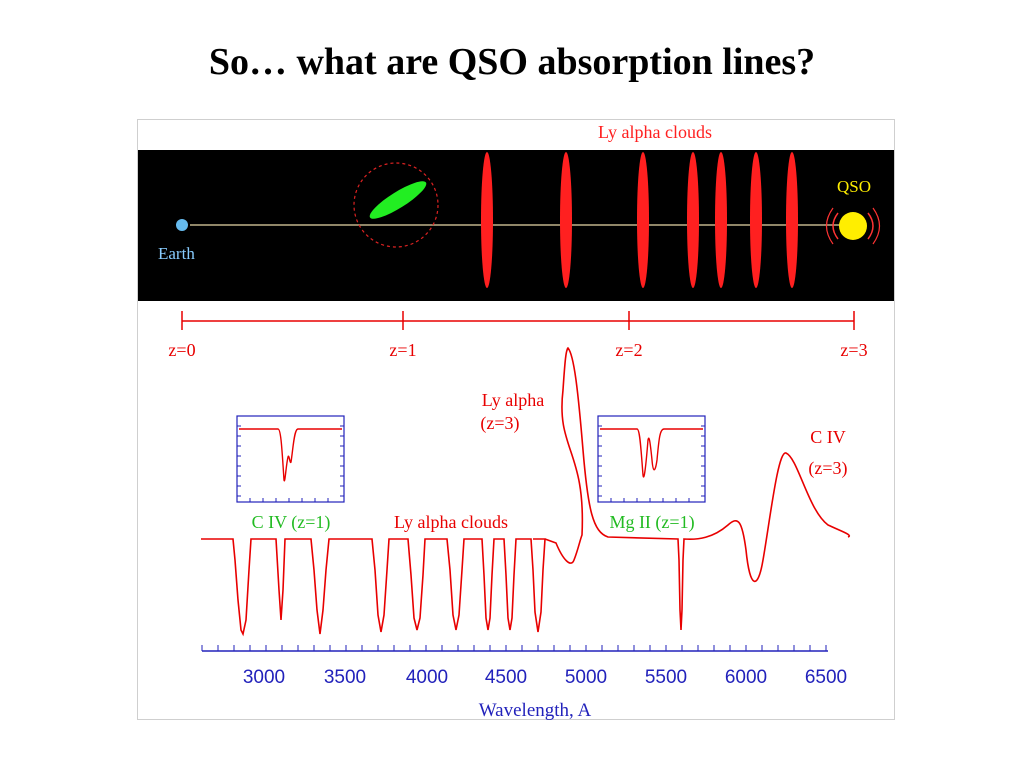  What do you see at coordinates (290, 459) in the screenshot?
I see `civ-inset-box` at bounding box center [290, 459].